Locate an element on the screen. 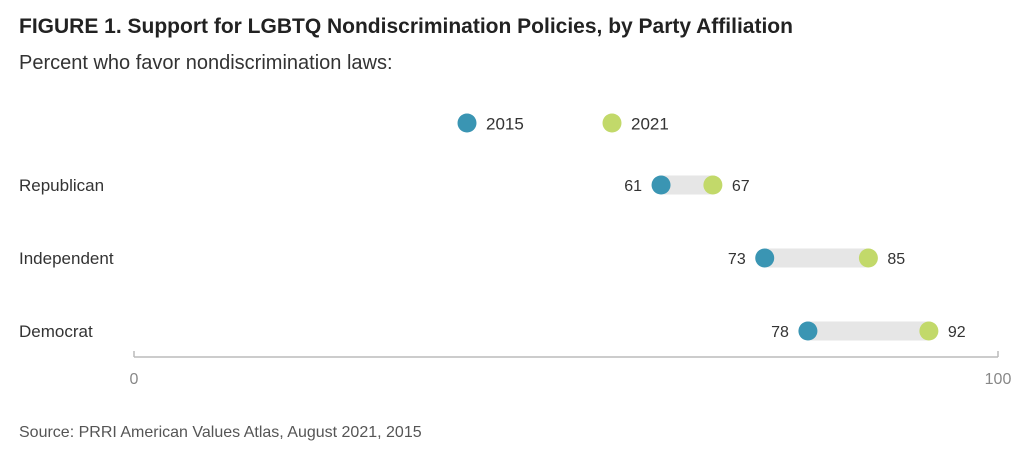 This screenshot has width=1035, height=460. value-label-2021: 67 is located at coordinates (741, 186).